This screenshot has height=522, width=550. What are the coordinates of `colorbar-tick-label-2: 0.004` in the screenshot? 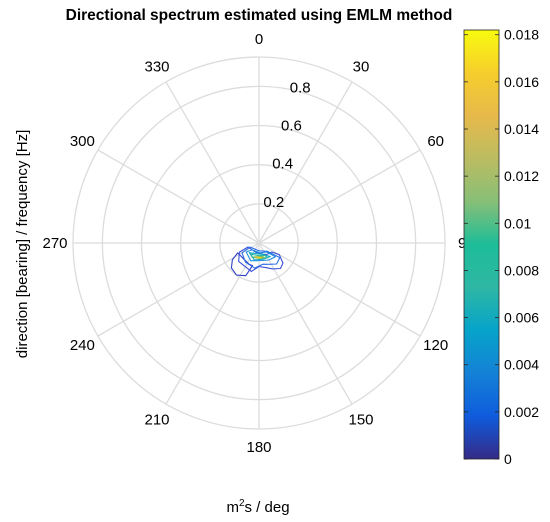 It's located at (521, 365).